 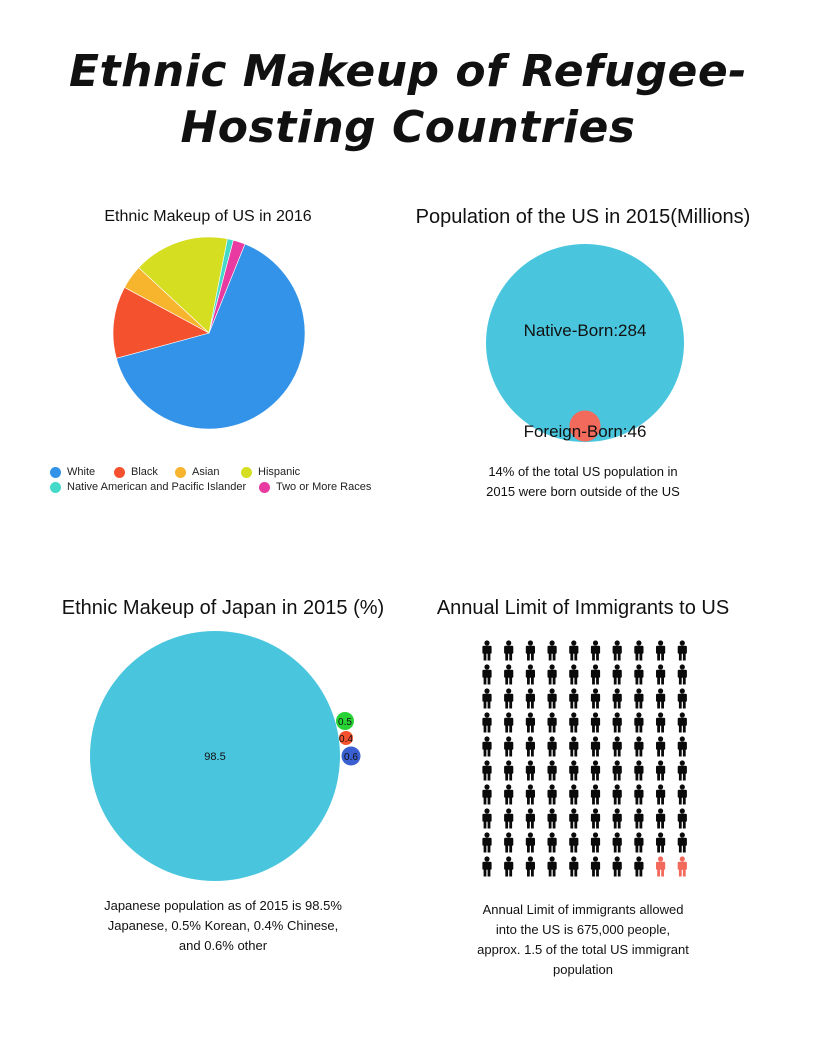 I want to click on pie-slice-asian, so click(x=167, y=300).